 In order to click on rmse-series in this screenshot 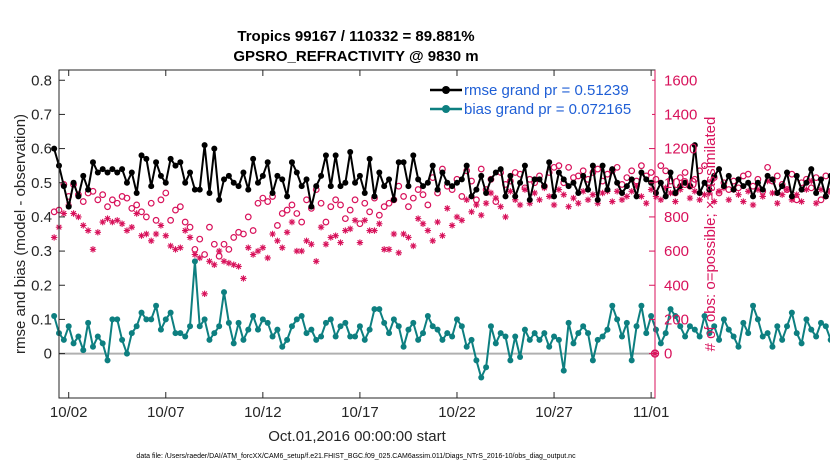, I will do `click(440, 176)`.